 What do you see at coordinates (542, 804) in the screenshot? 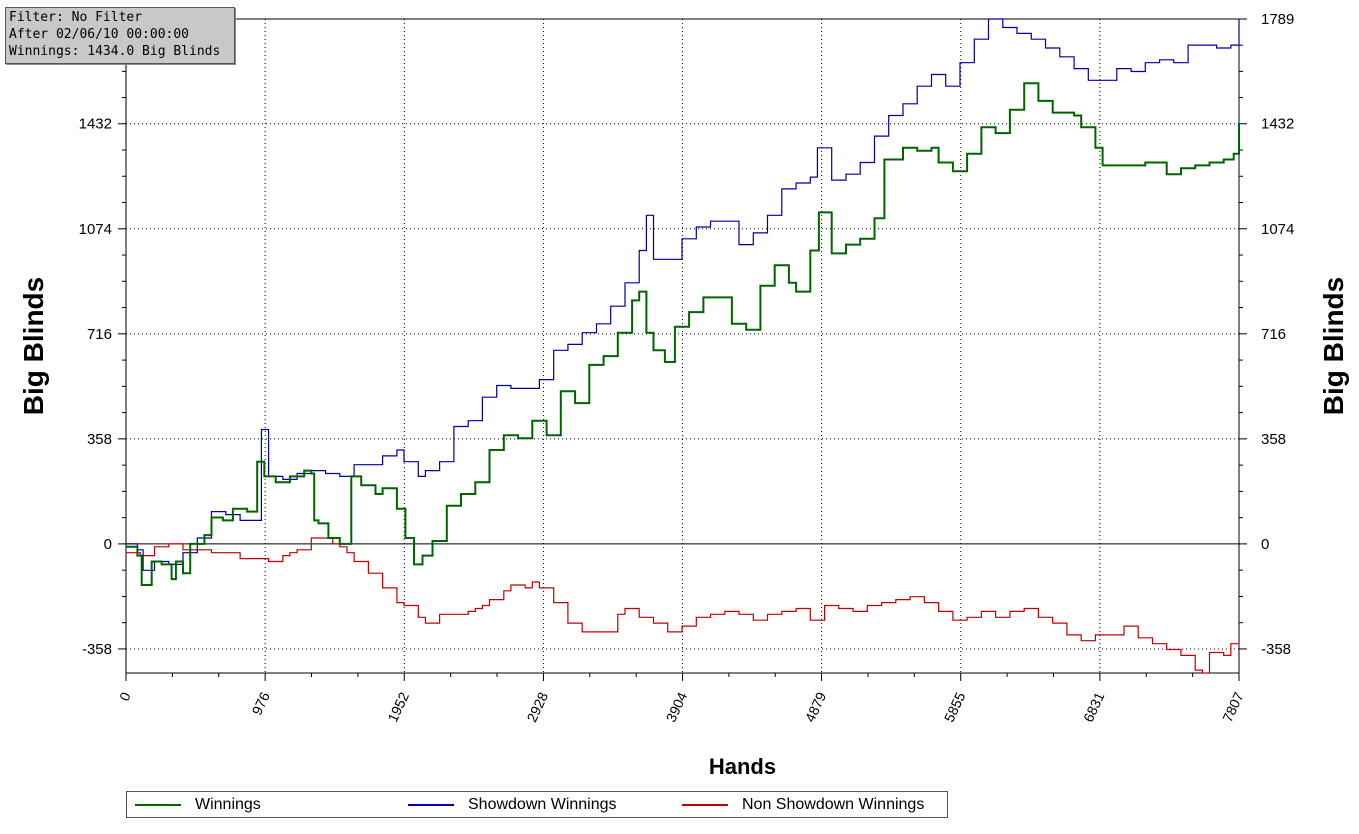
I see `legend-label-showdown: Showdown Winnings` at bounding box center [542, 804].